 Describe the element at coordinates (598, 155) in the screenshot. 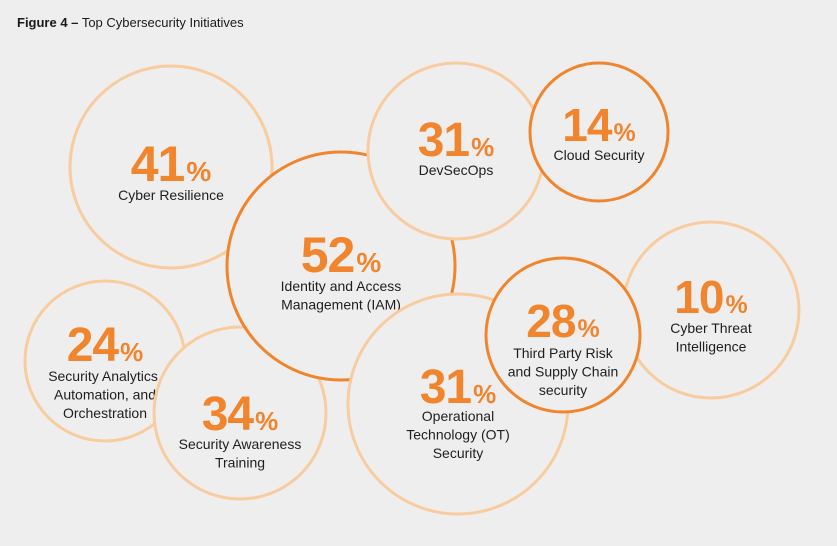

I see `bubble-label-cloud-security: Cloud Security` at that location.